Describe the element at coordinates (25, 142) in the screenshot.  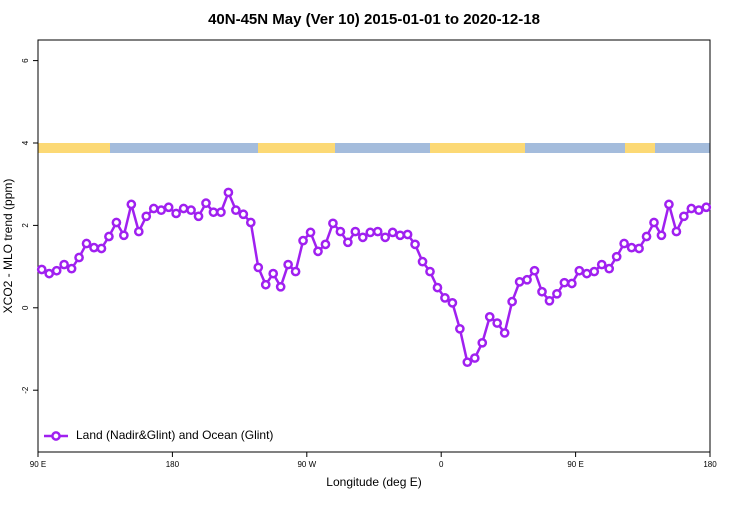
I see `y-tick-label: 4` at that location.